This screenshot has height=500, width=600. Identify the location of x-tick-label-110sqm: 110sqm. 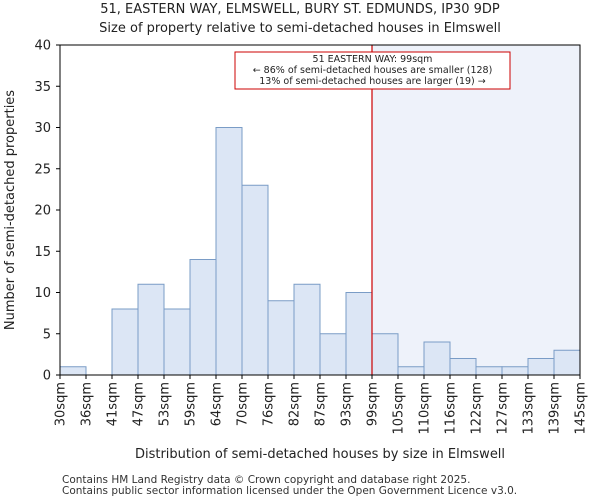
(425, 408).